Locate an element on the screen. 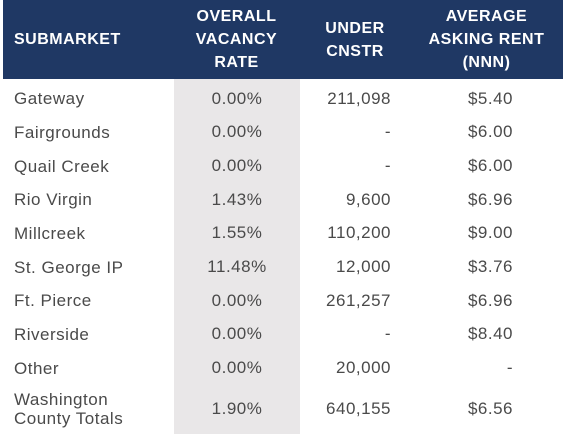 This screenshot has width=566, height=434. table-row: Quail Creek 0.00% - $6.00 is located at coordinates (283, 166).